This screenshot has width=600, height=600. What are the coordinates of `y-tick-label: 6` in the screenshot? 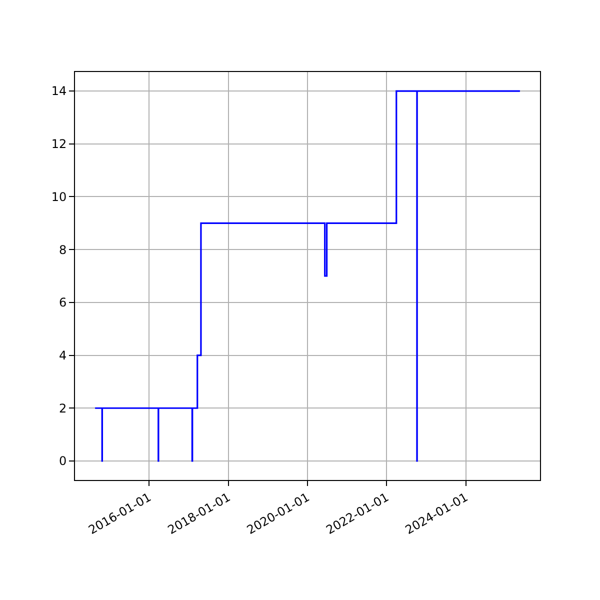 It's located at (62, 303).